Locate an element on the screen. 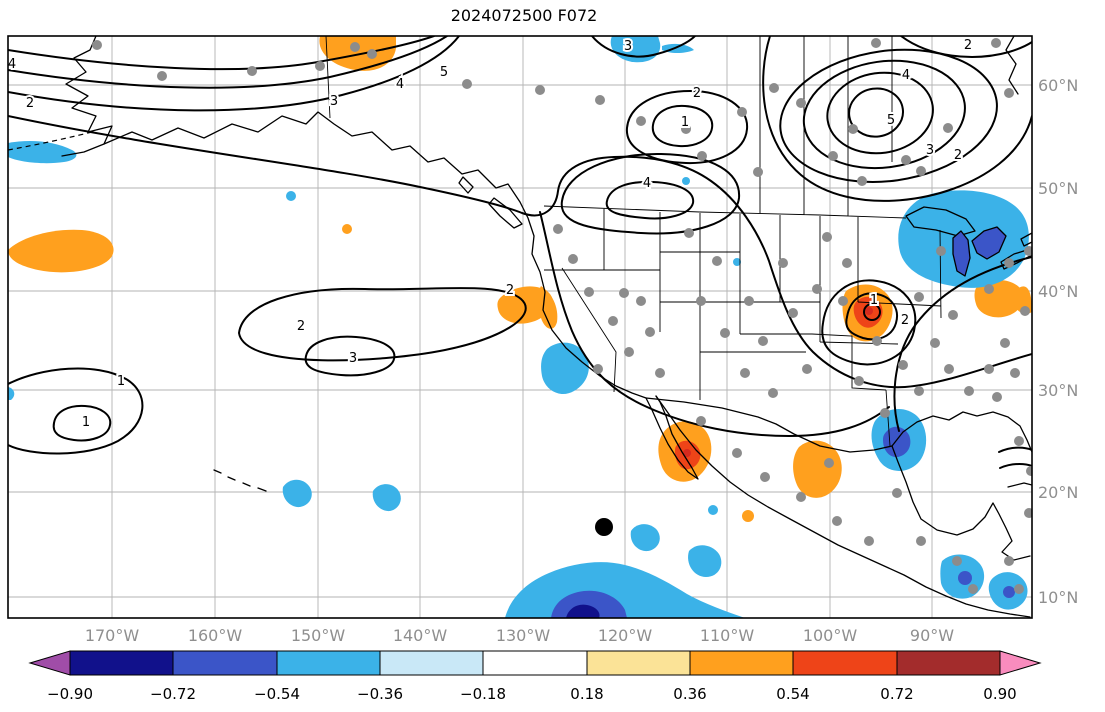 This screenshot has height=712, width=1105. colorbar-over-arrow is located at coordinates (1020, 663).